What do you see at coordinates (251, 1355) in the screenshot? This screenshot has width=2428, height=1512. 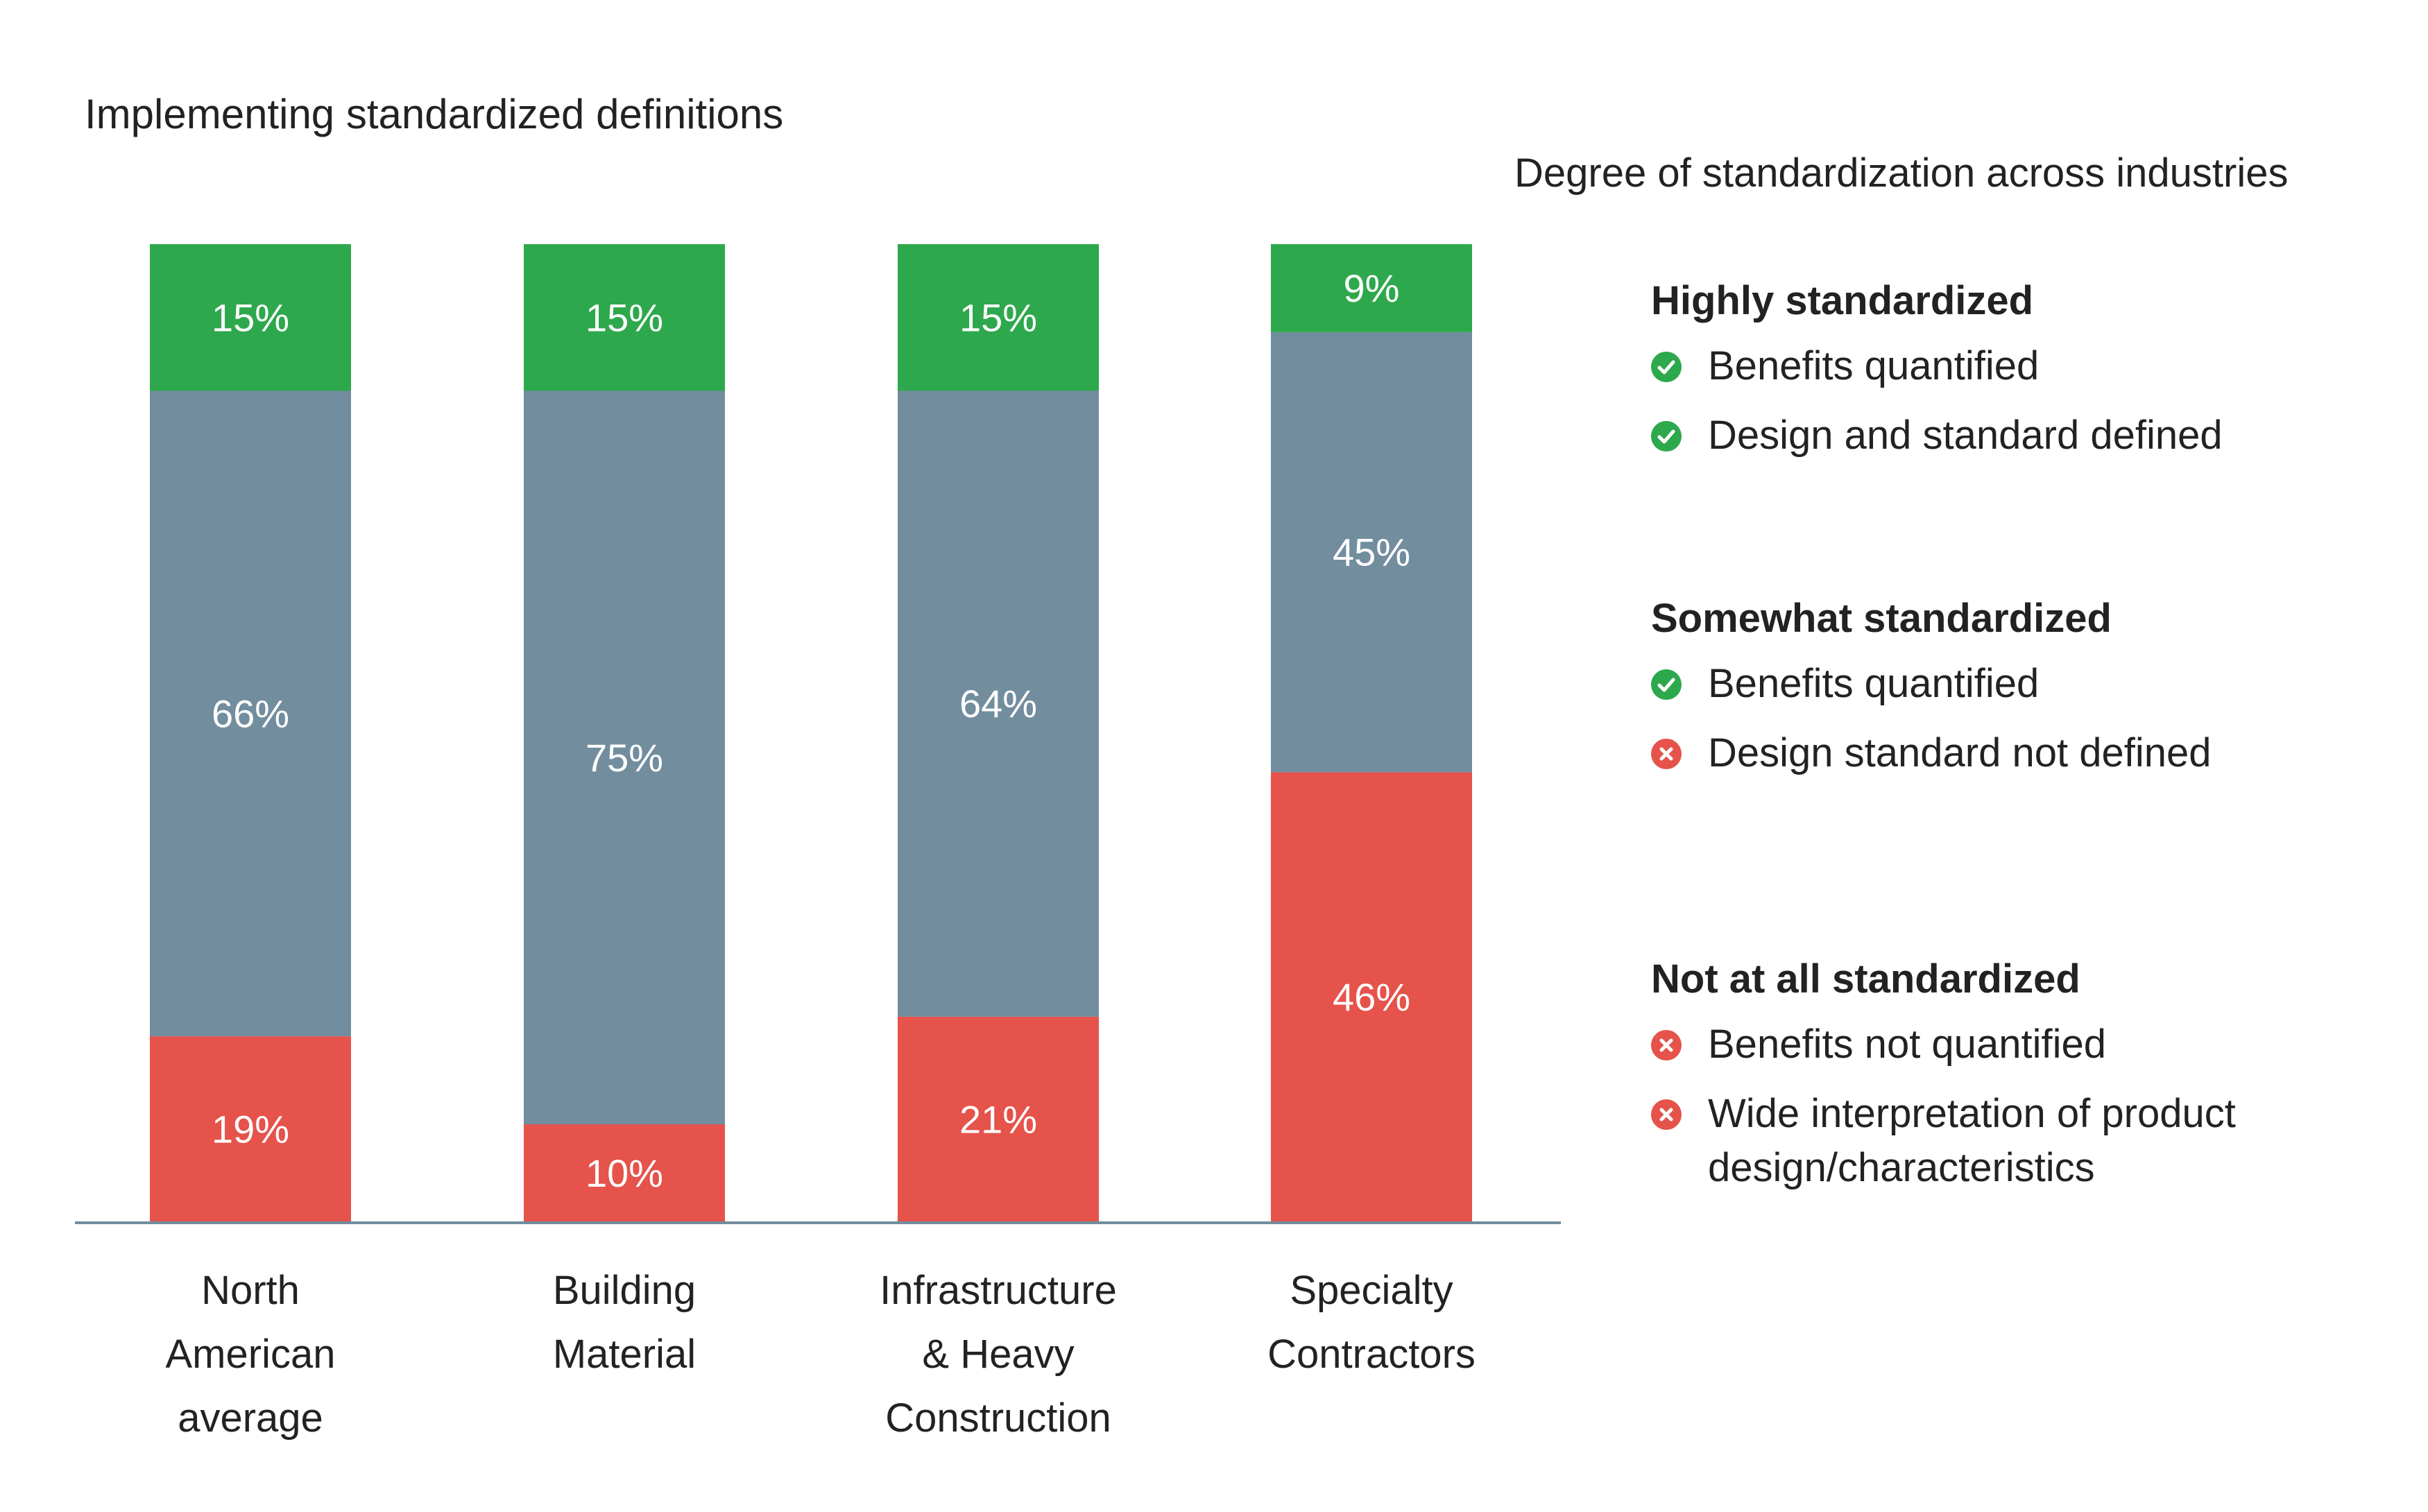 I see `category-label: North American average` at bounding box center [251, 1355].